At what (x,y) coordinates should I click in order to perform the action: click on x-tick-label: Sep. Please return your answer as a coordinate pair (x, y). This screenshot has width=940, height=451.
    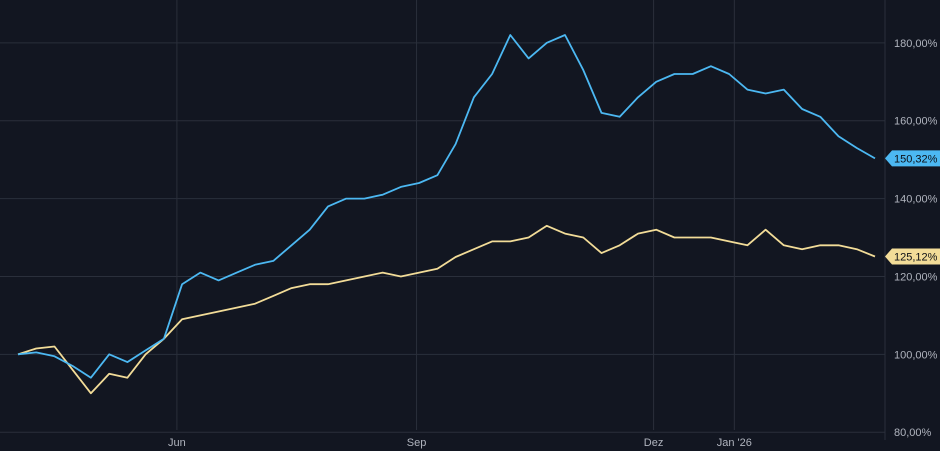
    Looking at the image, I should click on (417, 443).